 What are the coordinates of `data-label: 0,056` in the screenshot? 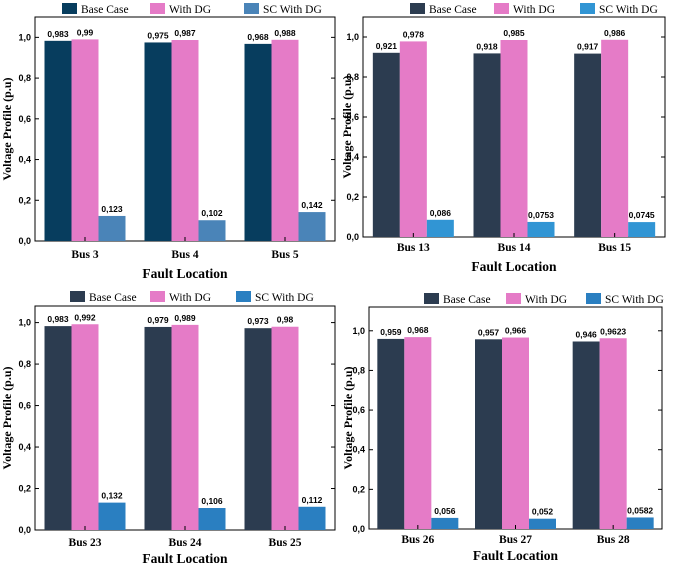 It's located at (445, 511).